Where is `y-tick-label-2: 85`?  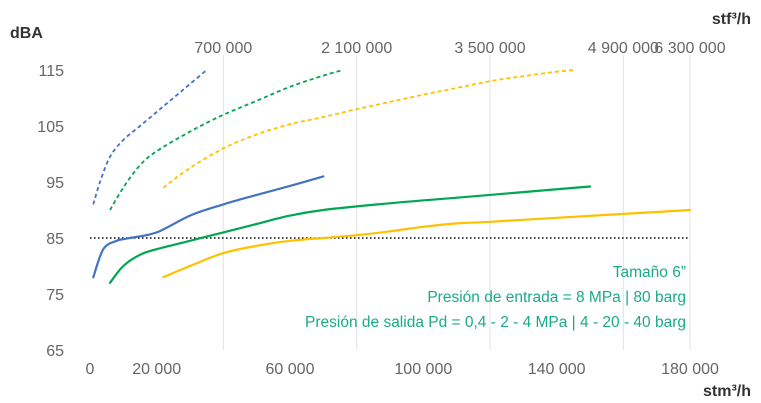
y-tick-label-2: 85 is located at coordinates (55, 239).